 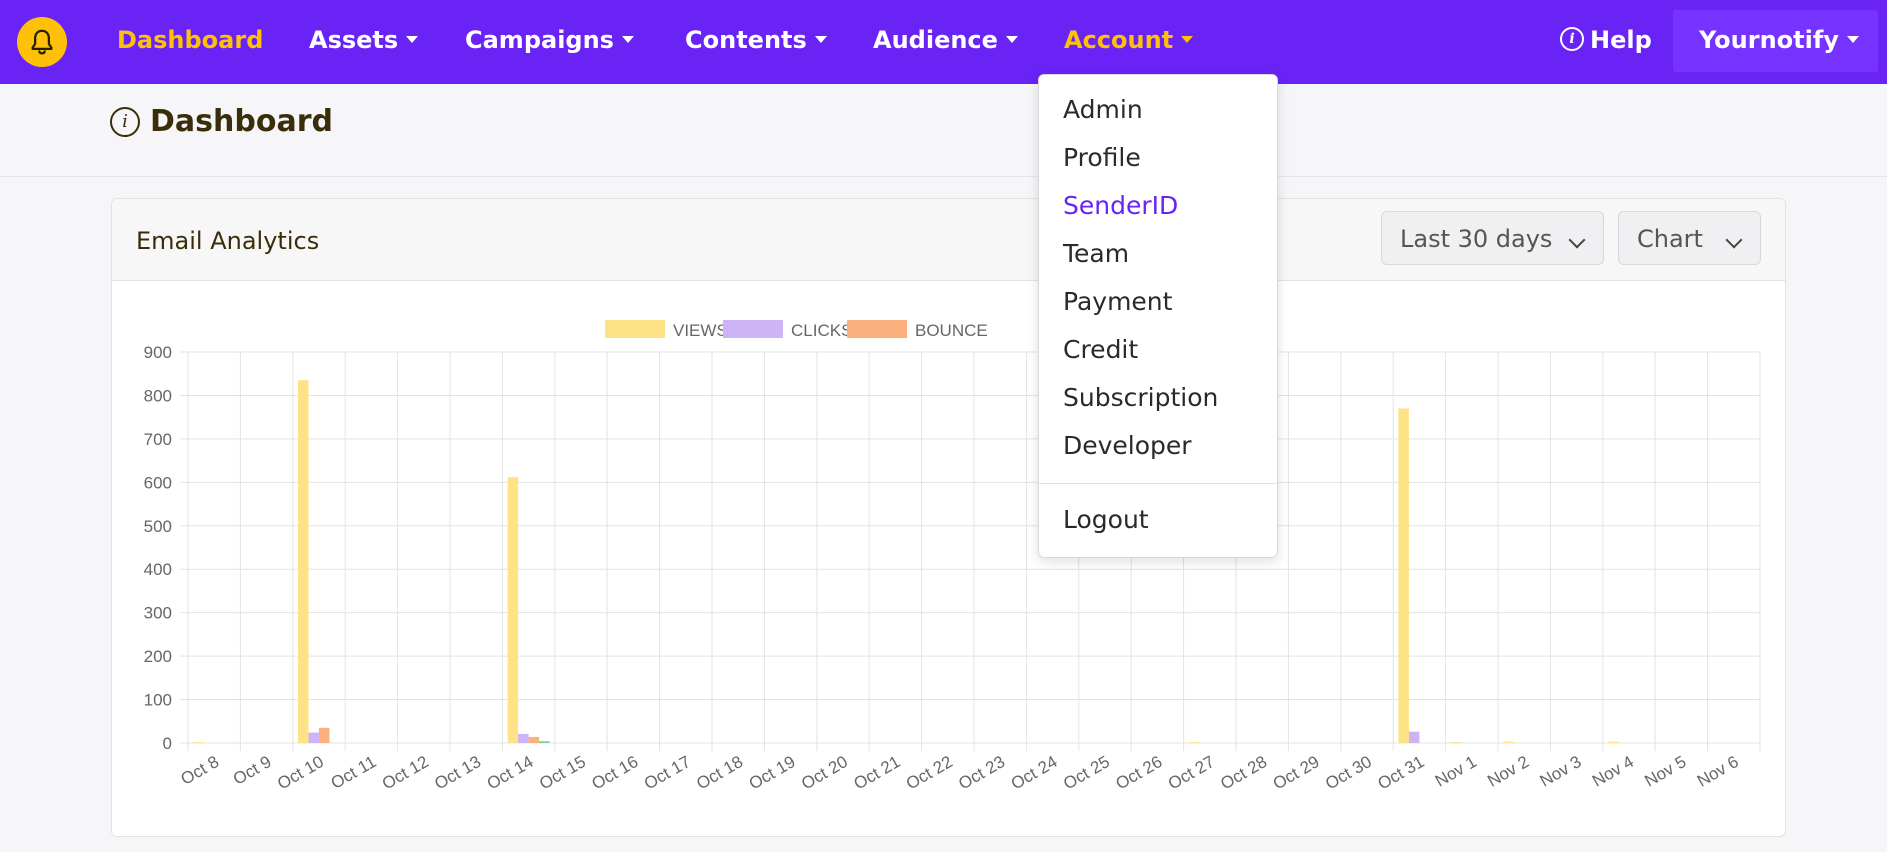 I want to click on nav-item-label: Account, so click(x=1119, y=40).